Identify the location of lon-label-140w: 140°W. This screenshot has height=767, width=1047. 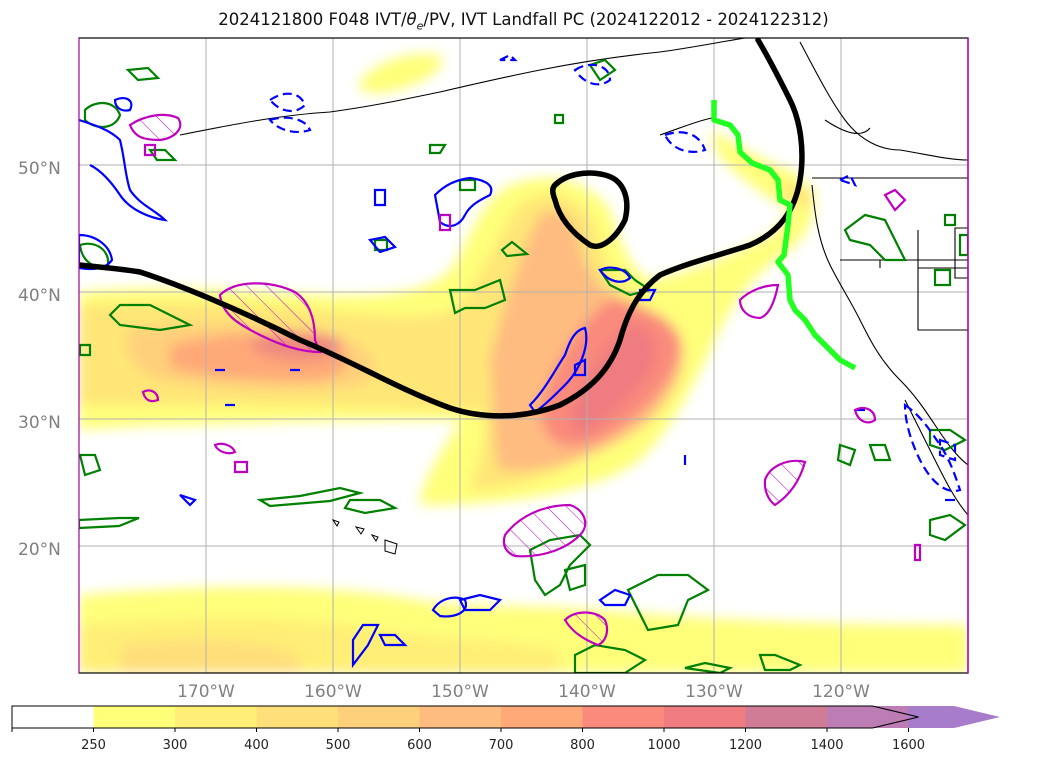
(587, 692).